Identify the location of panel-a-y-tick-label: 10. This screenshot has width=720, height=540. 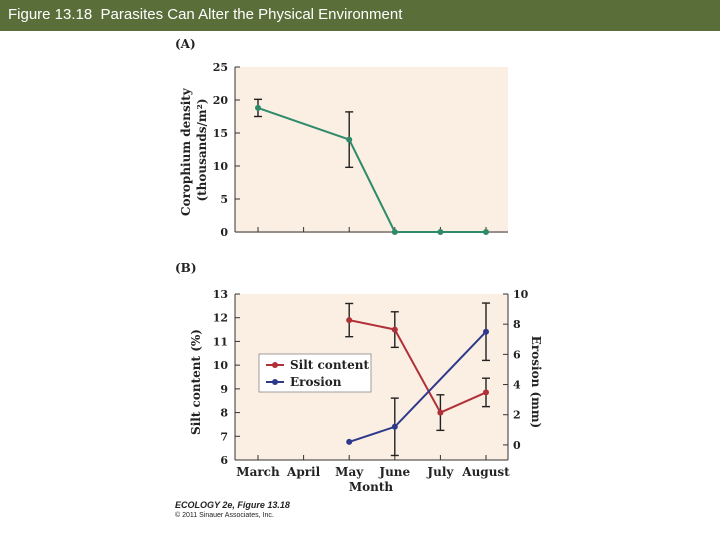
(221, 166).